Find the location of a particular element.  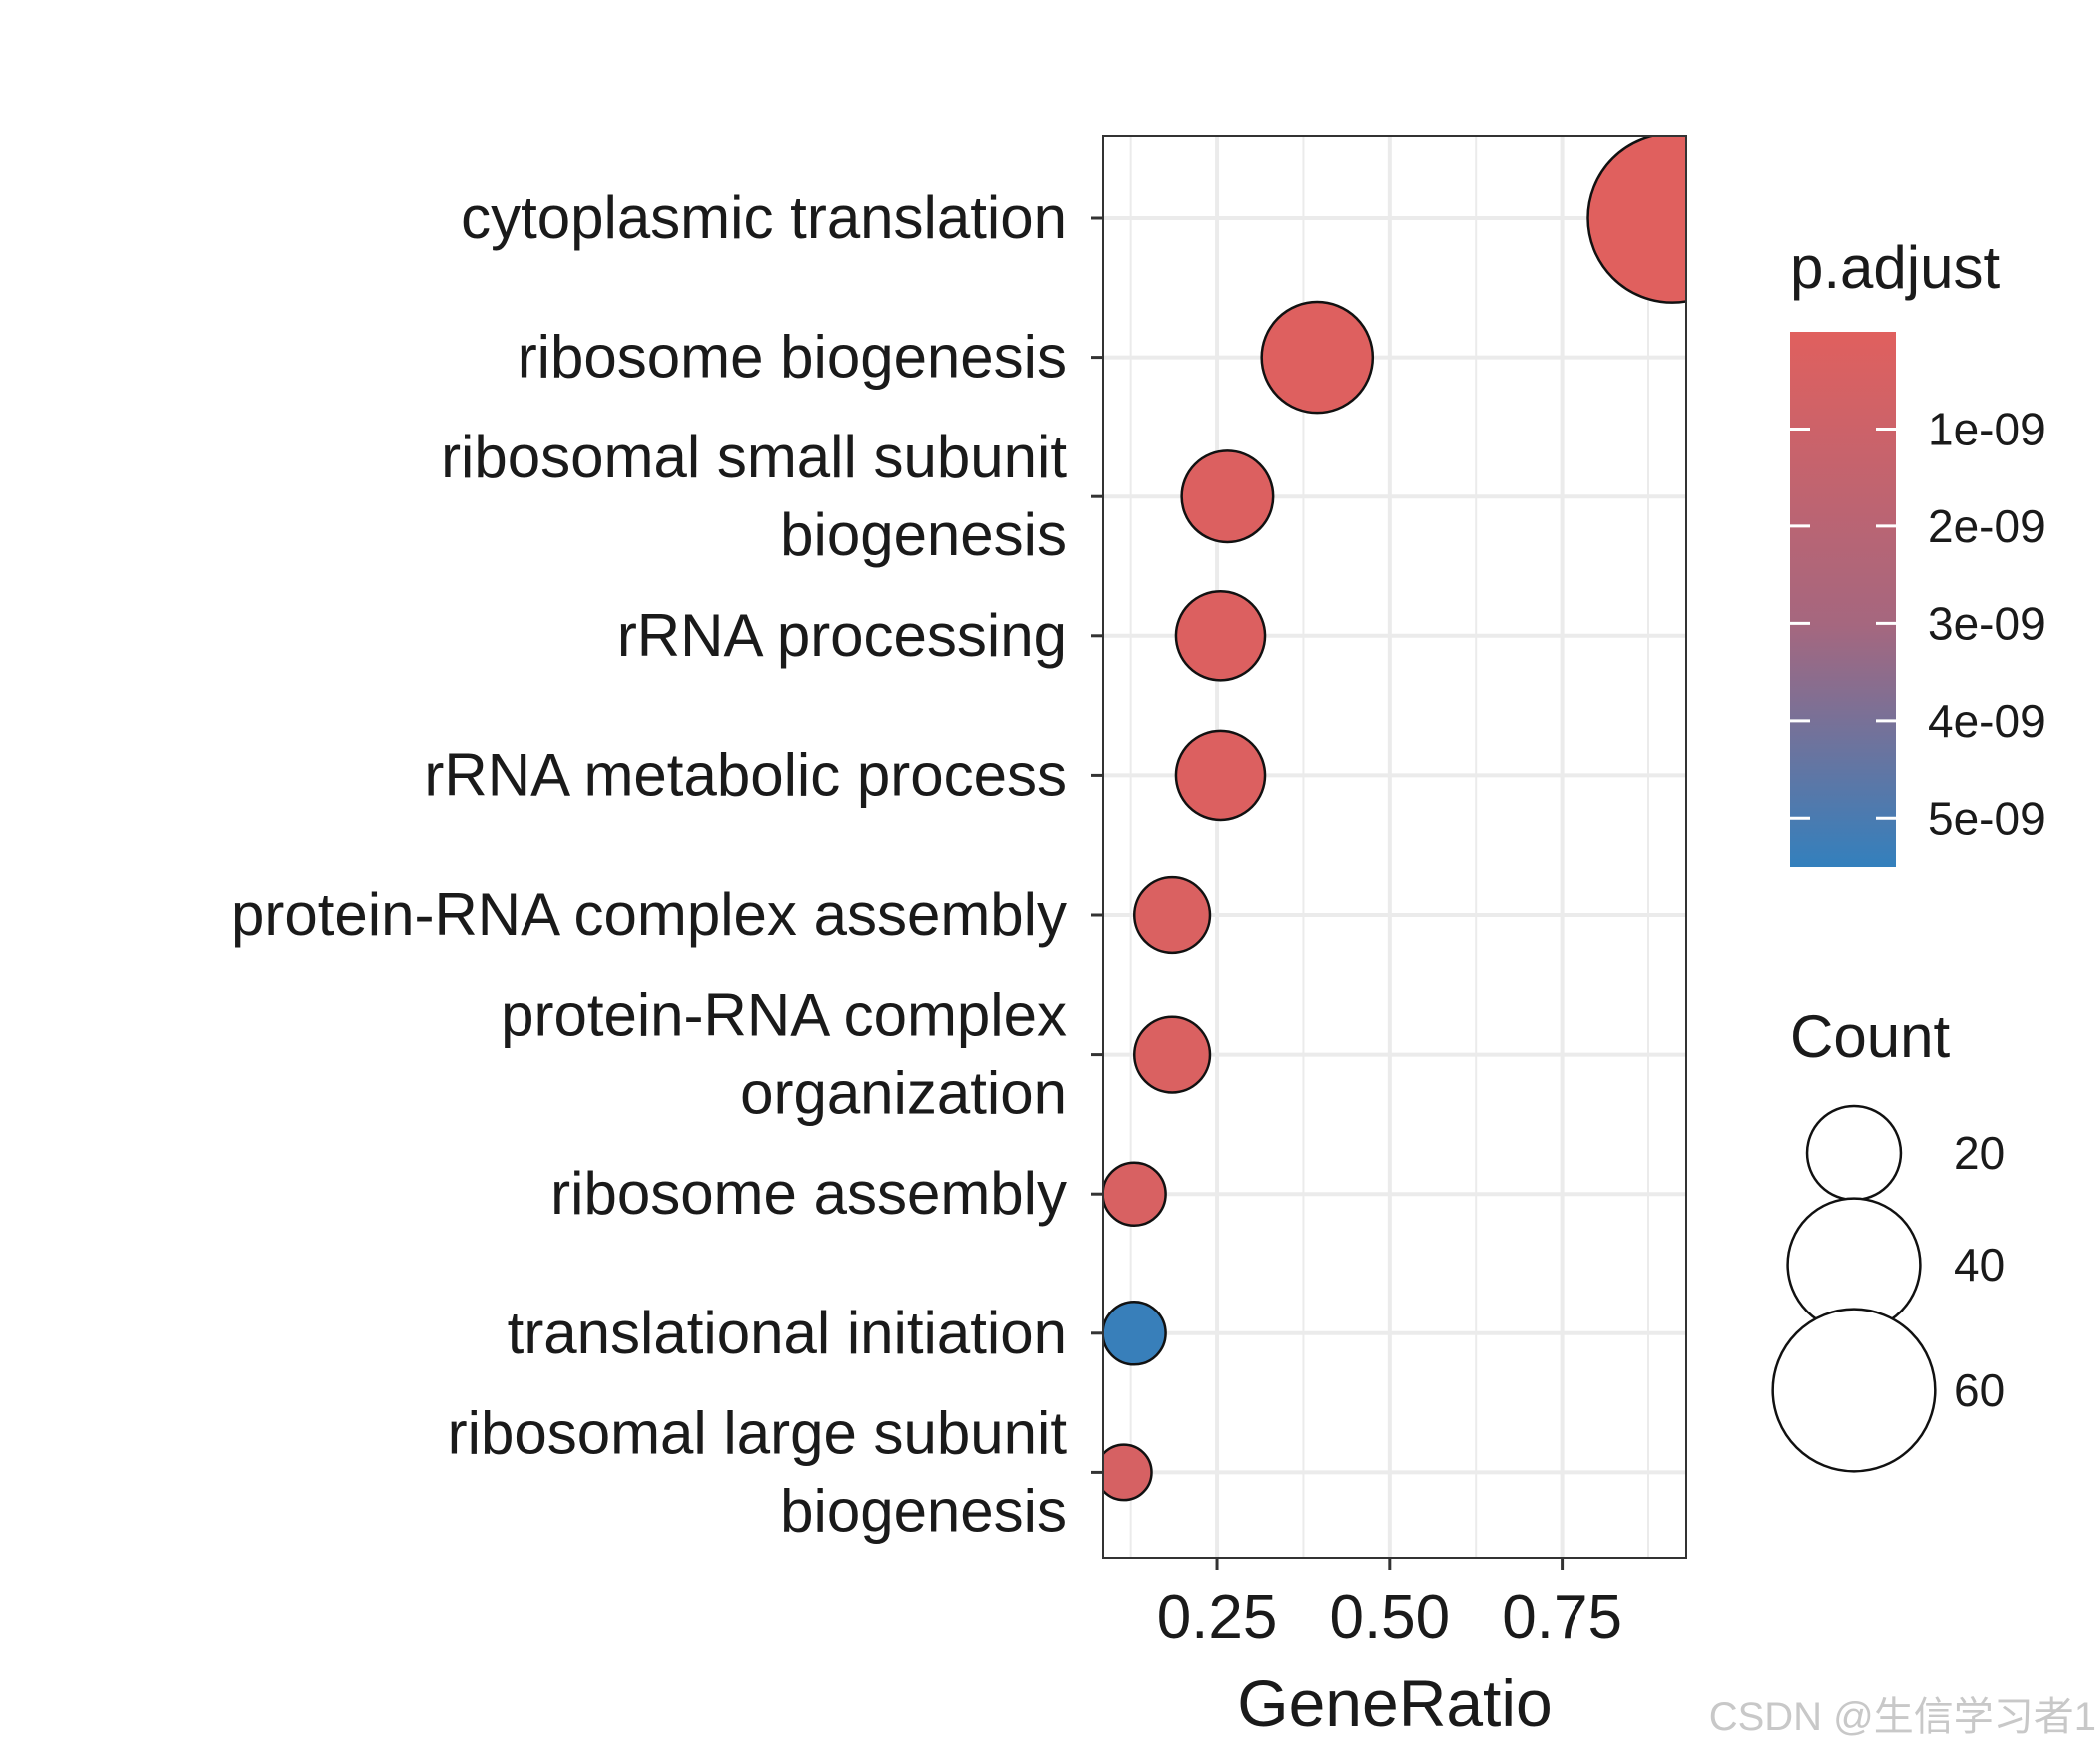

y-axis-label: rRNA processing is located at coordinates (842, 635).